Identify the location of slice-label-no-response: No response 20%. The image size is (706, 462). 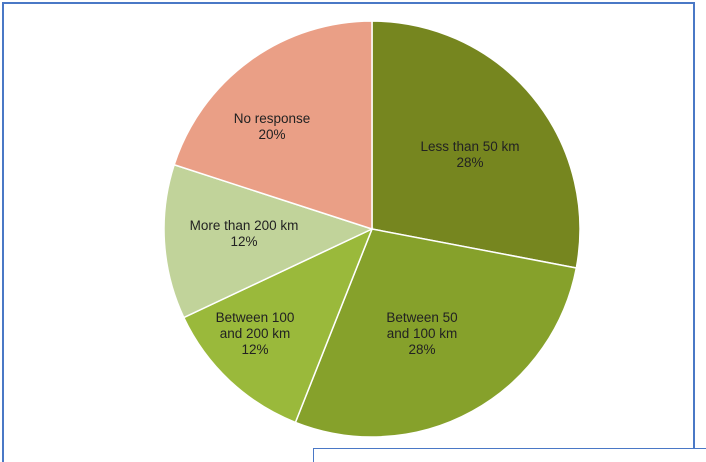
(272, 126).